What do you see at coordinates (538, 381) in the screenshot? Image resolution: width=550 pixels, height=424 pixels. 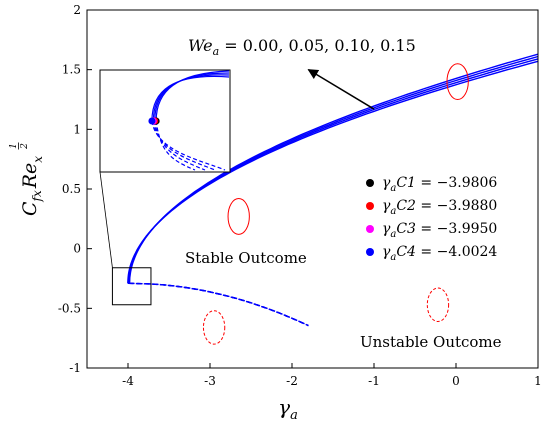 I see `x-tick-label: 1` at bounding box center [538, 381].